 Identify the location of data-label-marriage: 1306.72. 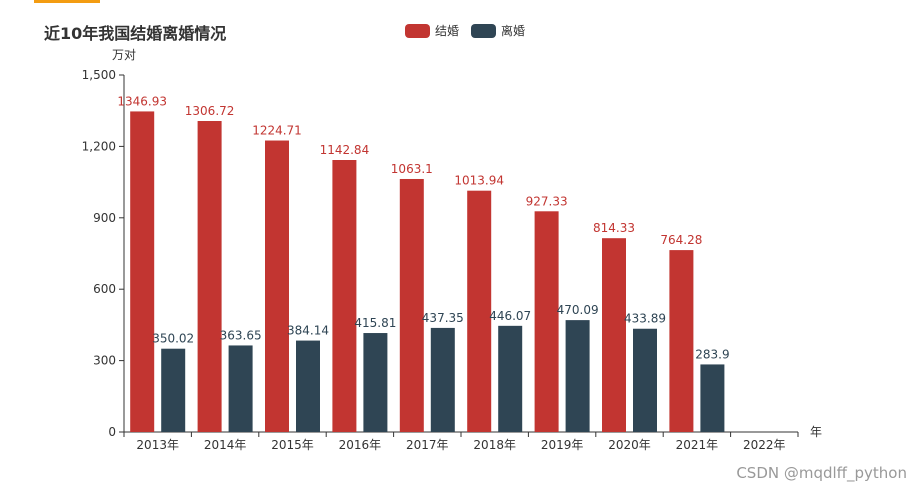
(210, 111).